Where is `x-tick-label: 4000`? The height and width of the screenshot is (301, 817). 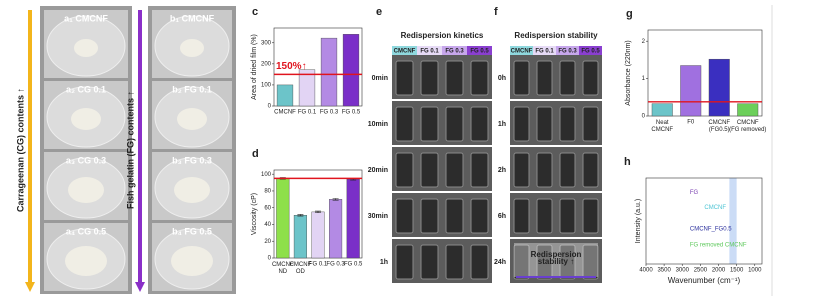 x-tick-label: 4000 is located at coordinates (646, 271).